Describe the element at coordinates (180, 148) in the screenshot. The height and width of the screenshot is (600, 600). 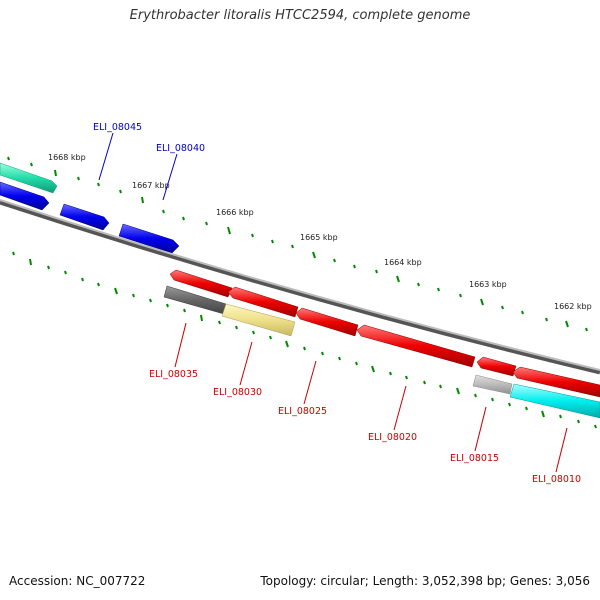
I see `label-eli-08040: ELI_08040` at that location.